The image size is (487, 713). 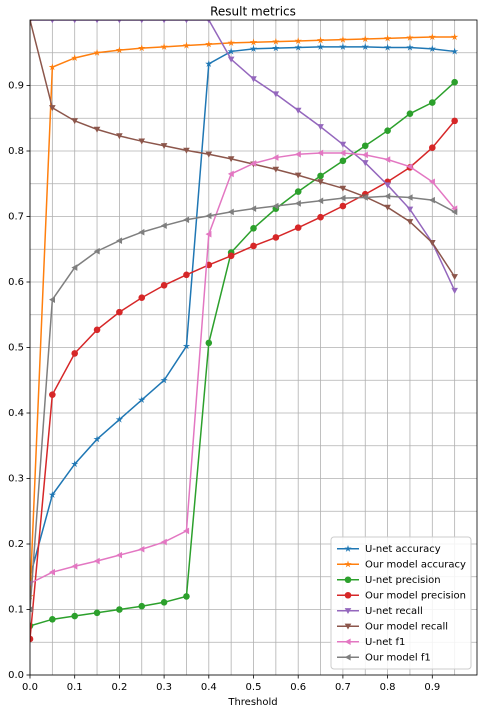 I want to click on legend-label: U-net f1, so click(x=385, y=642).